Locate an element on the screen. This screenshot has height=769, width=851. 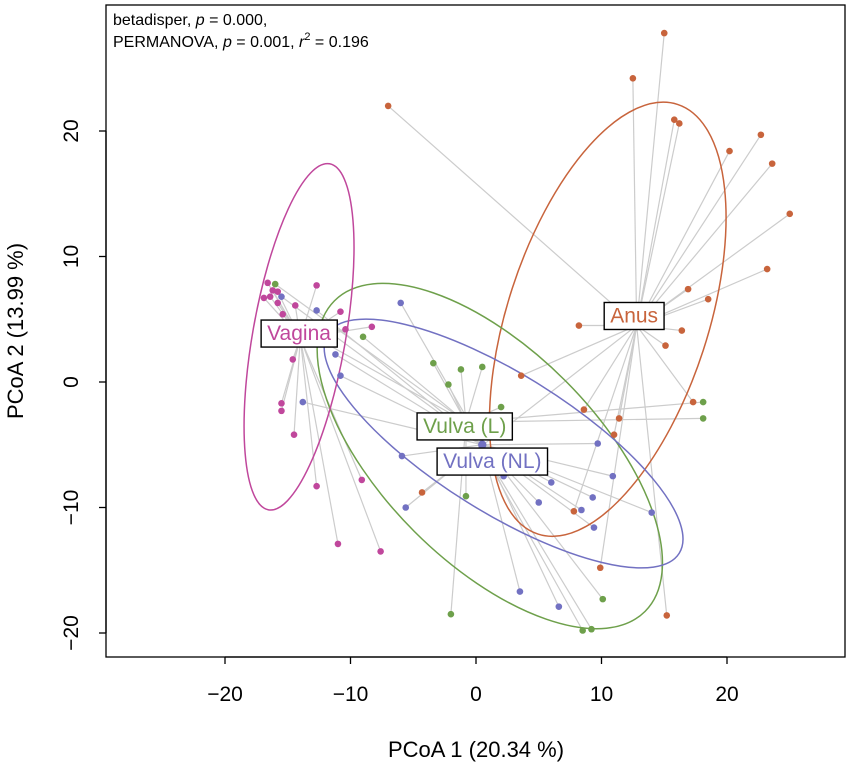
group-label-vulva-l: Vulva (L) is located at coordinates (465, 426).